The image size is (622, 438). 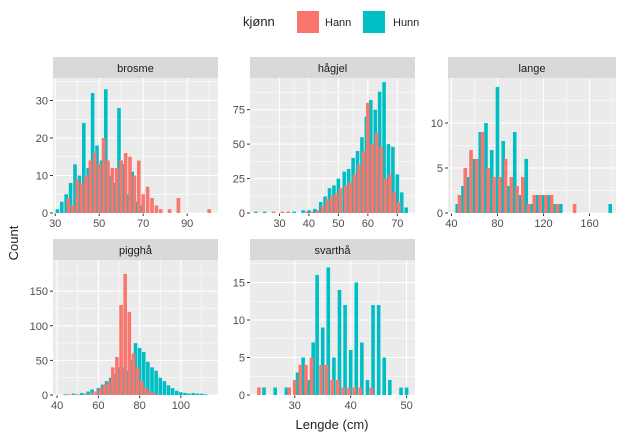 What do you see at coordinates (239, 321) in the screenshot?
I see `y-tick-label: 10` at bounding box center [239, 321].